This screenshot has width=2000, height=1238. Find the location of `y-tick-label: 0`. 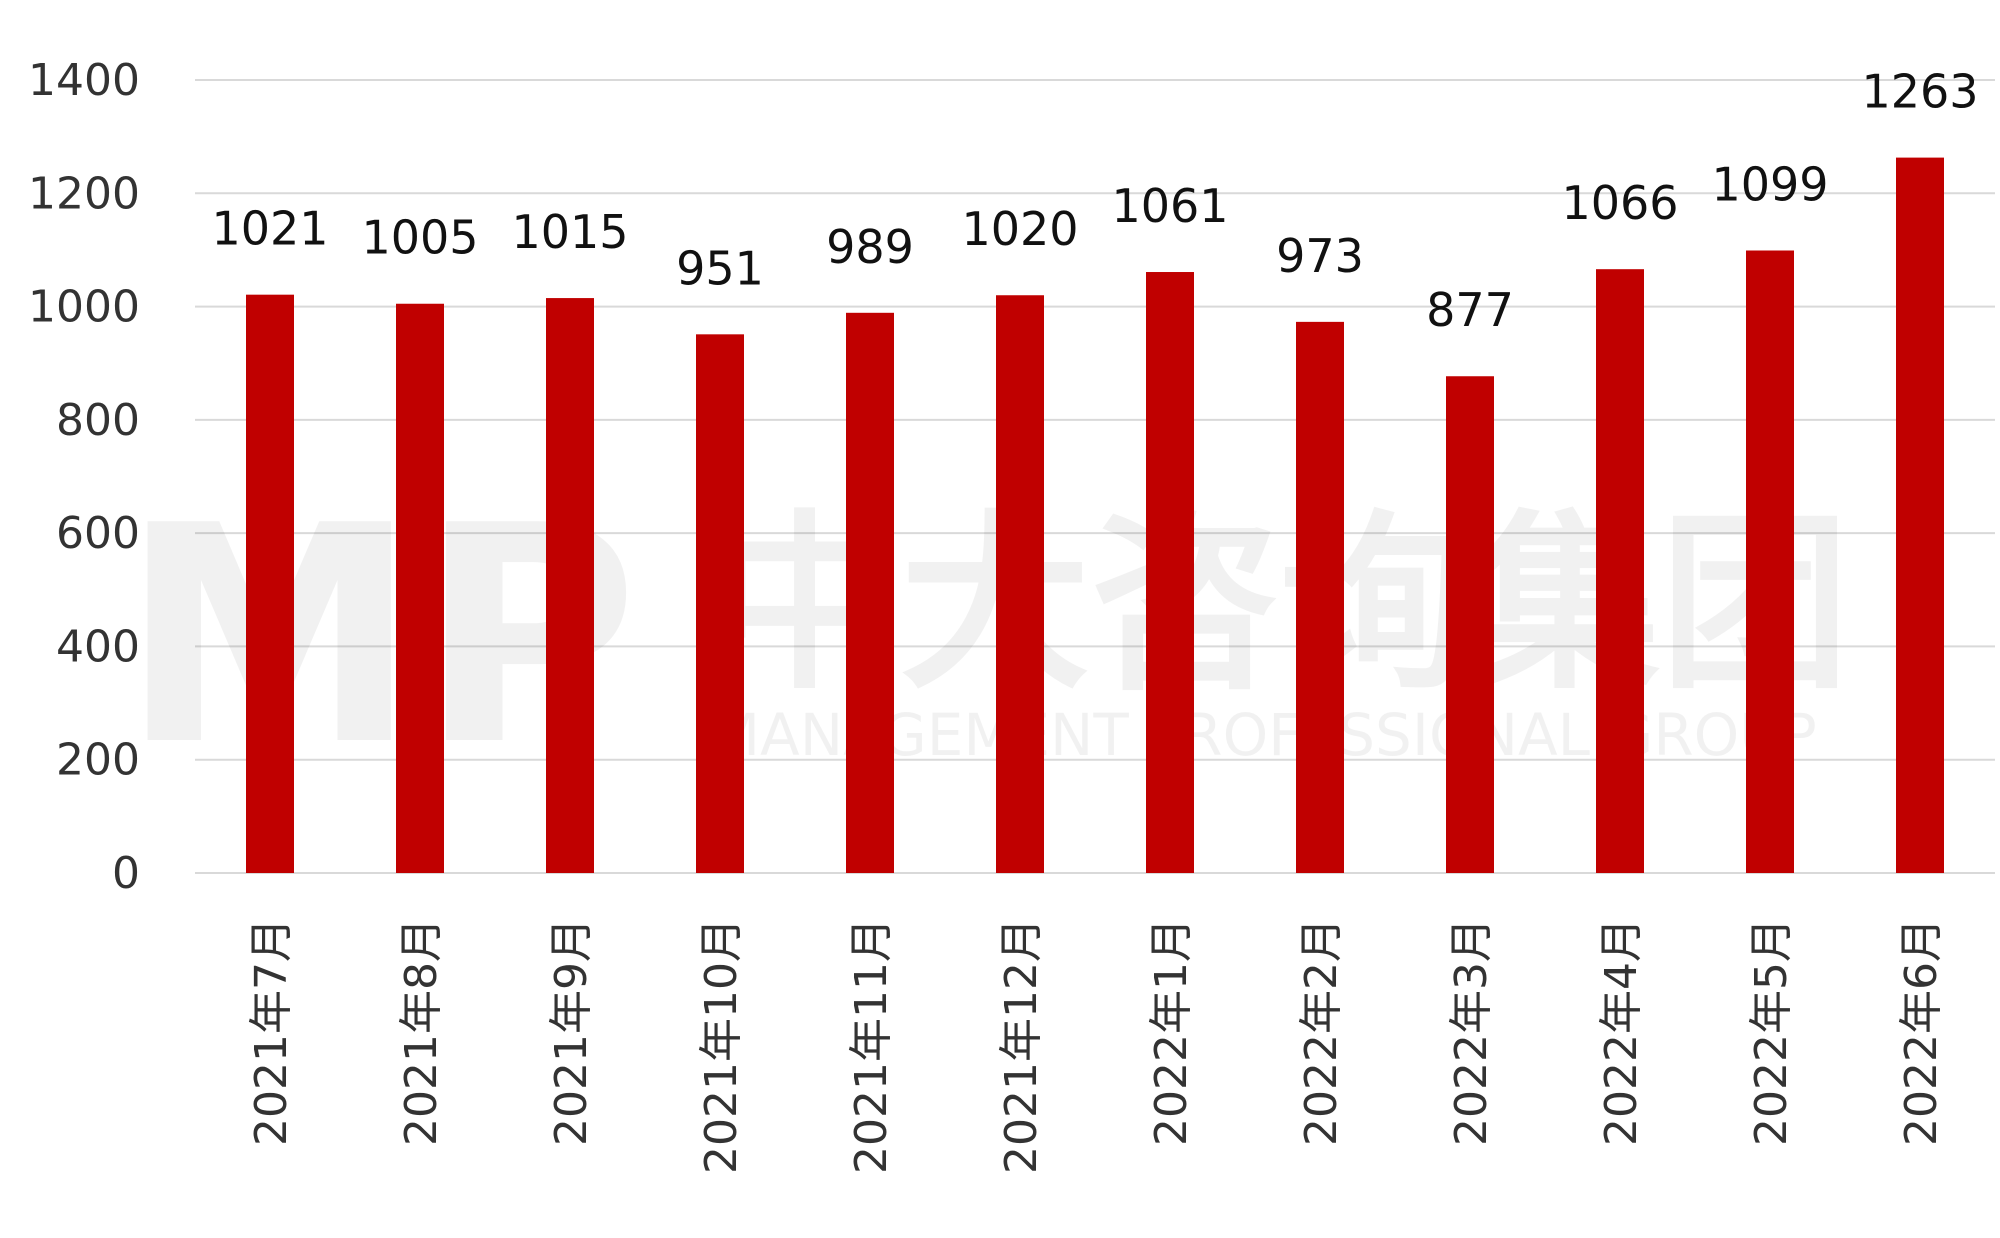

y-tick-label: 0 is located at coordinates (126, 873).